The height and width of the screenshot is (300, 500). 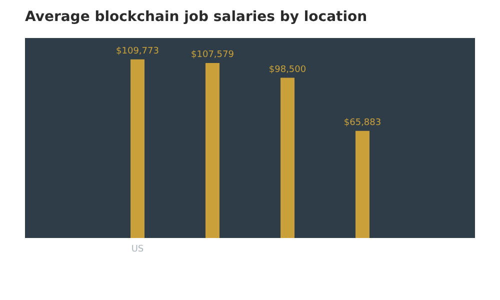 I want to click on data-label: $107,579, so click(x=212, y=55).